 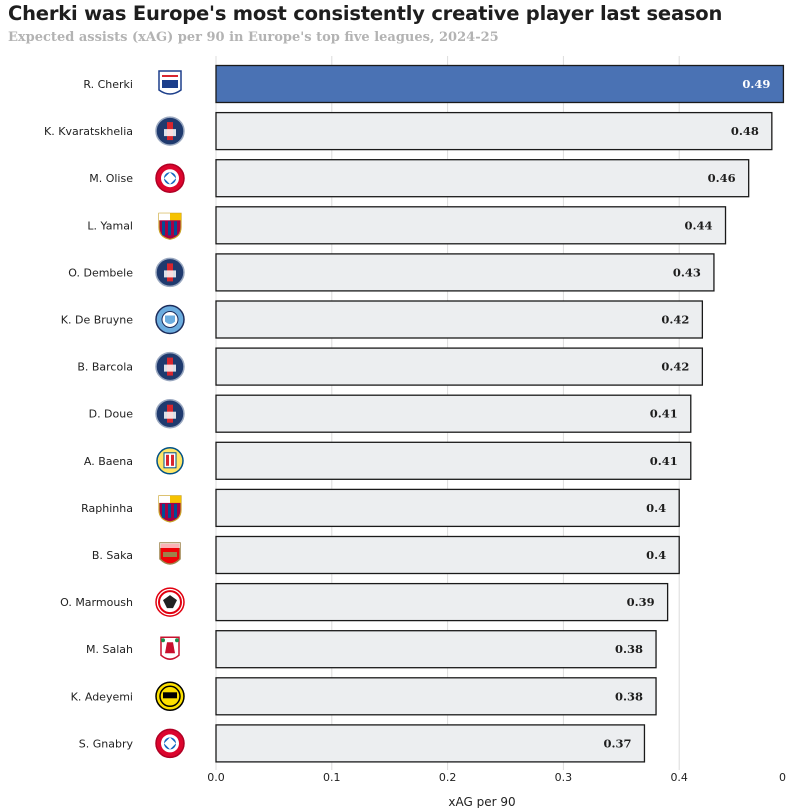 What do you see at coordinates (96, 602) in the screenshot?
I see `player-name-label: O. Marmoush` at bounding box center [96, 602].